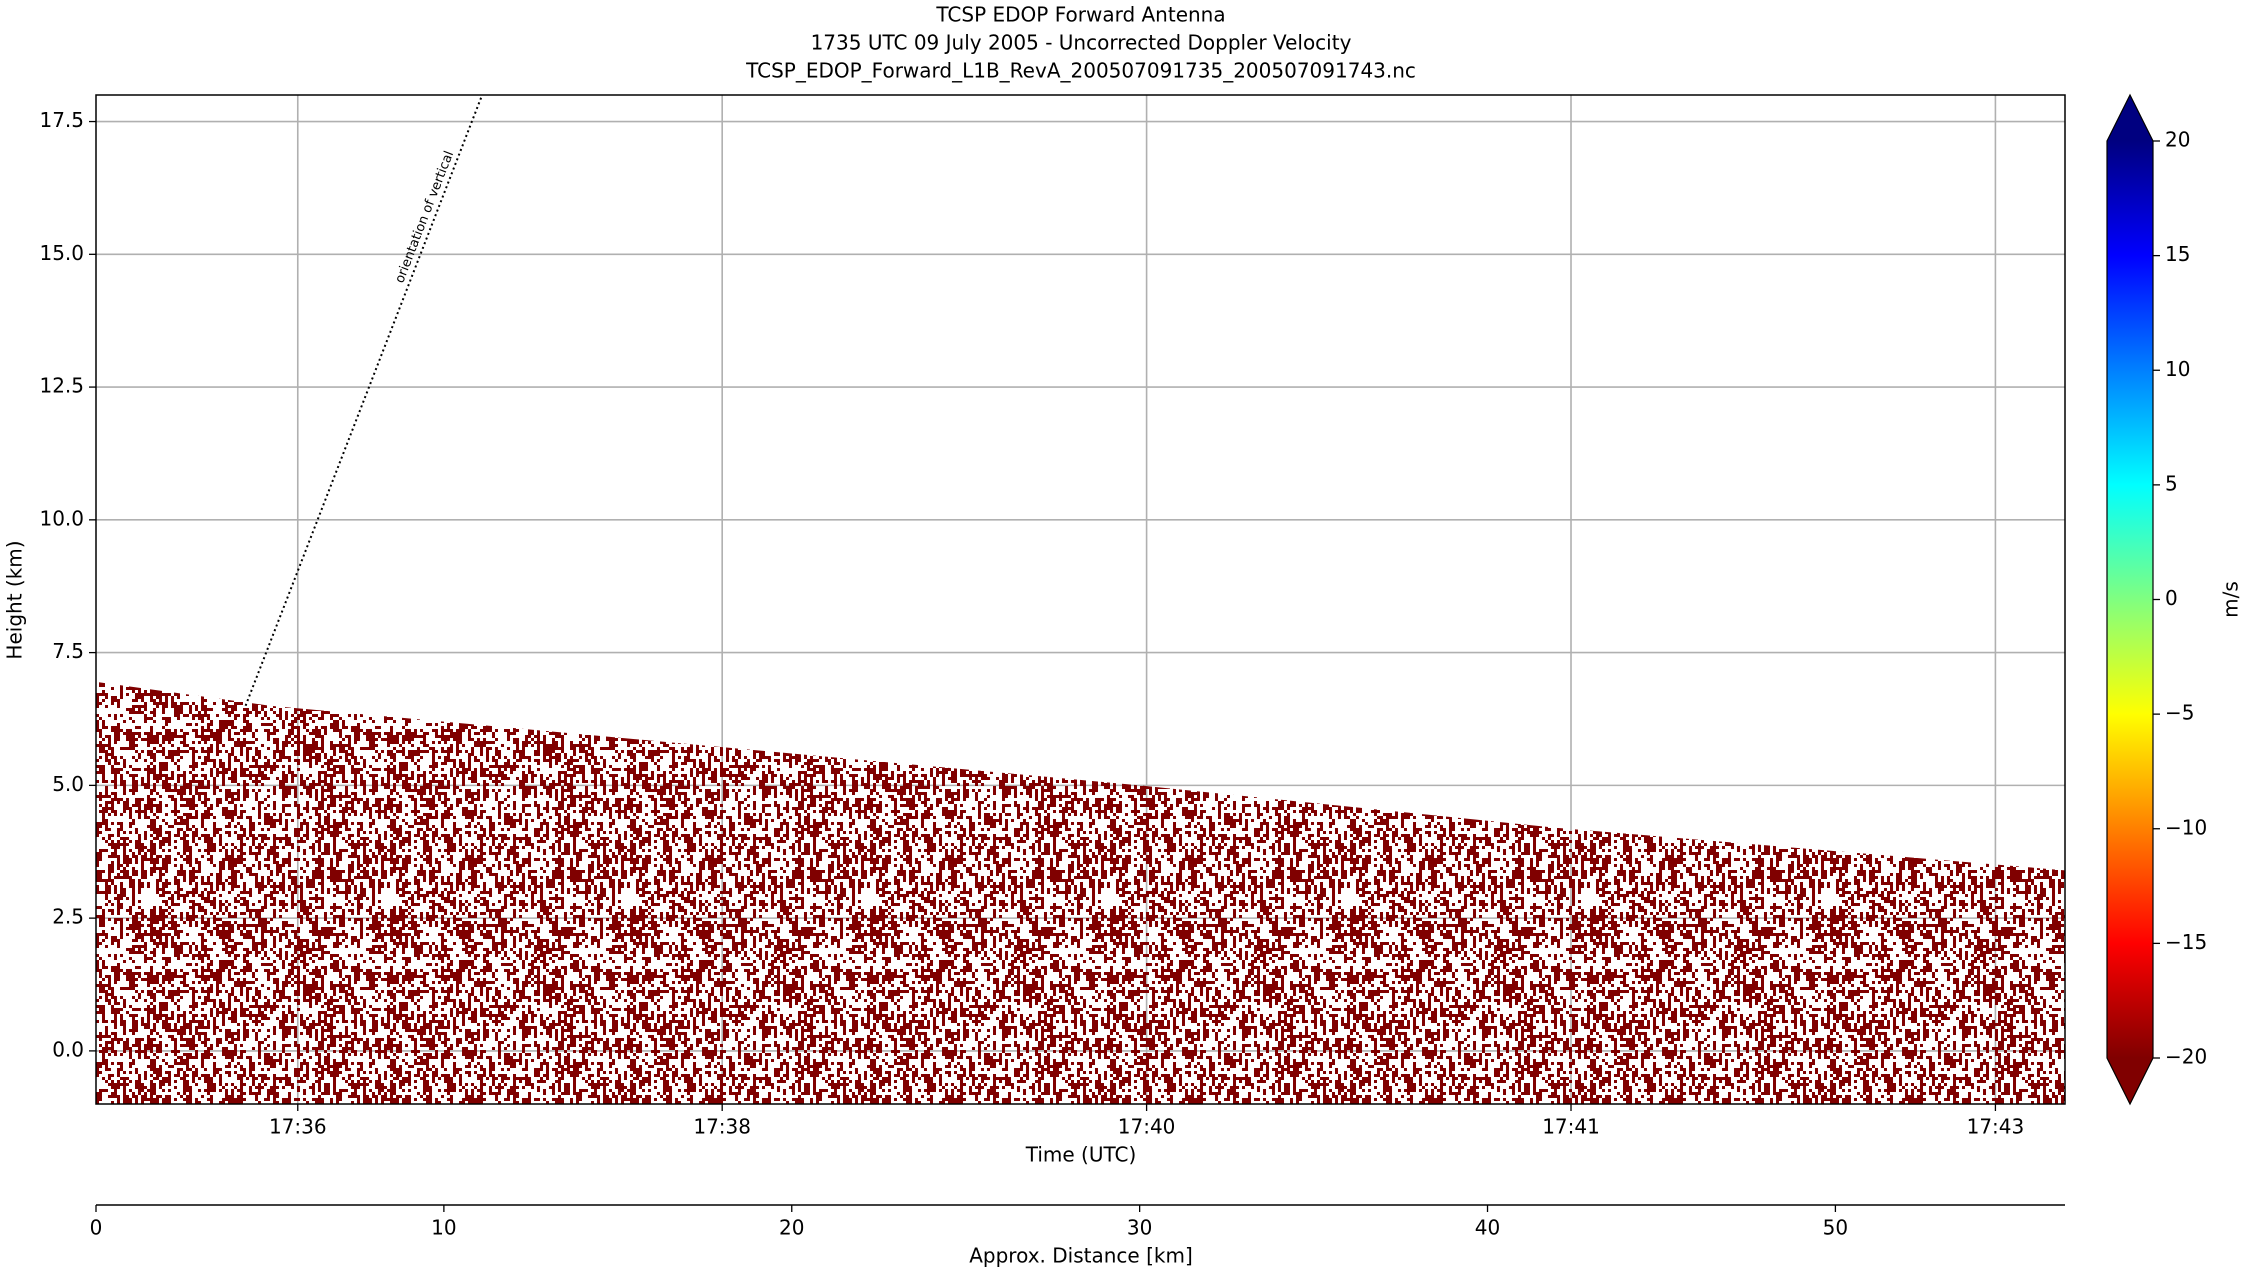  Describe the element at coordinates (2171, 598) in the screenshot. I see `colorbar-tick-label: 0` at that location.